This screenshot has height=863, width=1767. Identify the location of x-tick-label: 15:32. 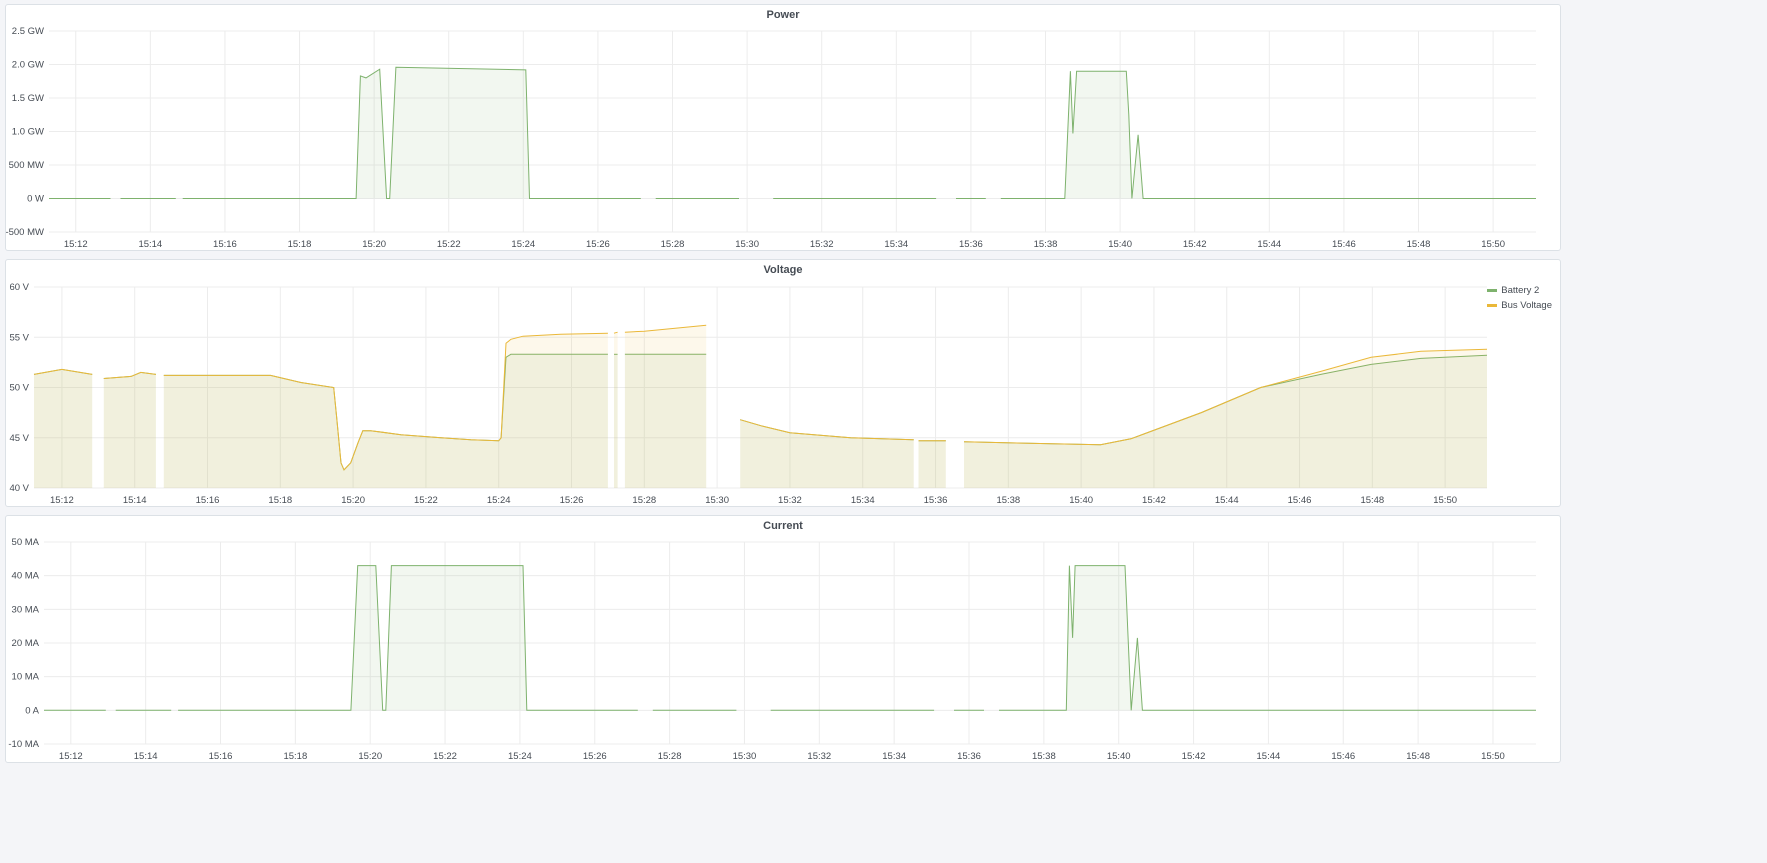
(822, 244).